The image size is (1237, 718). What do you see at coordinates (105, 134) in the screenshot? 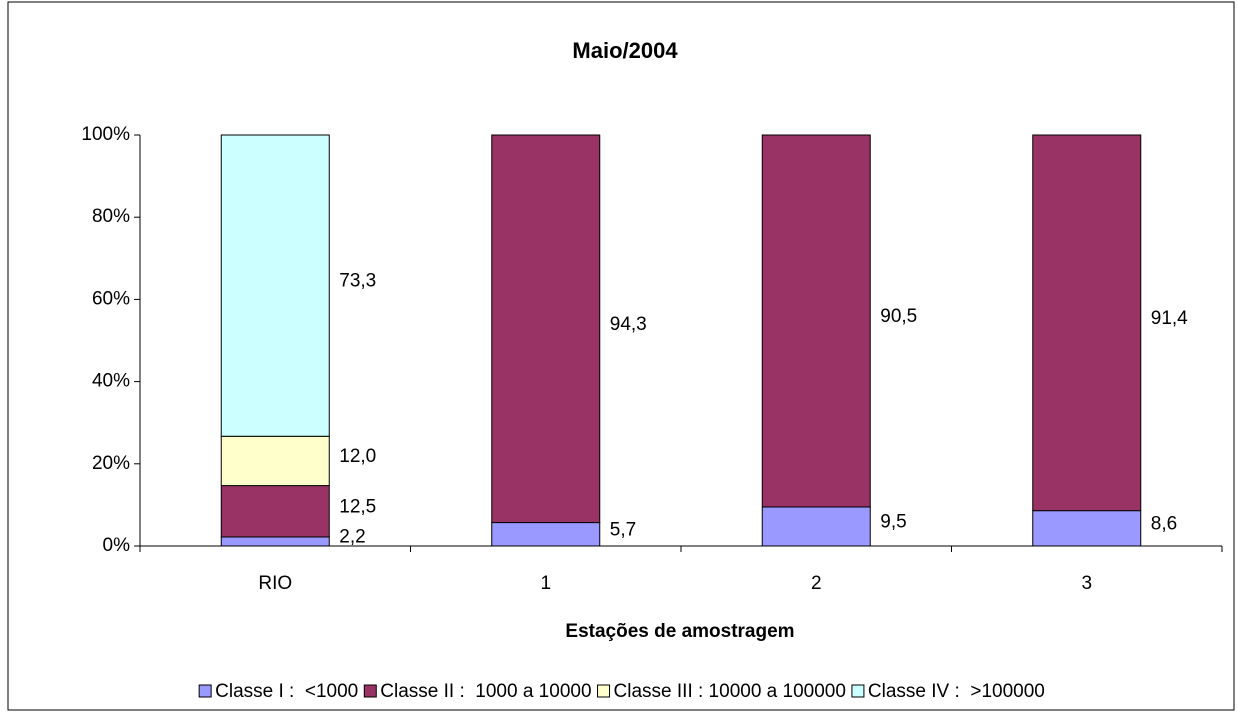
I see `y-tick-label: 100%` at bounding box center [105, 134].